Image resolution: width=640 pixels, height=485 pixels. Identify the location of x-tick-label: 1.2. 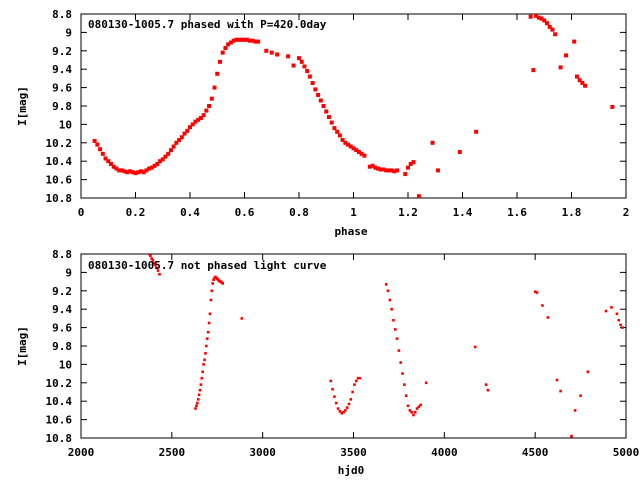
(408, 212).